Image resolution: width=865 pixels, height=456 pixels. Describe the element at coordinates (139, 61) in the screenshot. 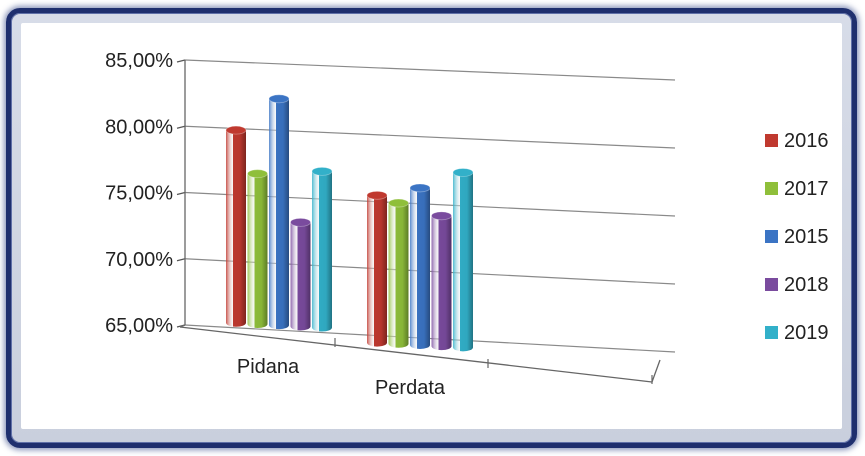

I see `y-tick-label: 85,00%` at that location.